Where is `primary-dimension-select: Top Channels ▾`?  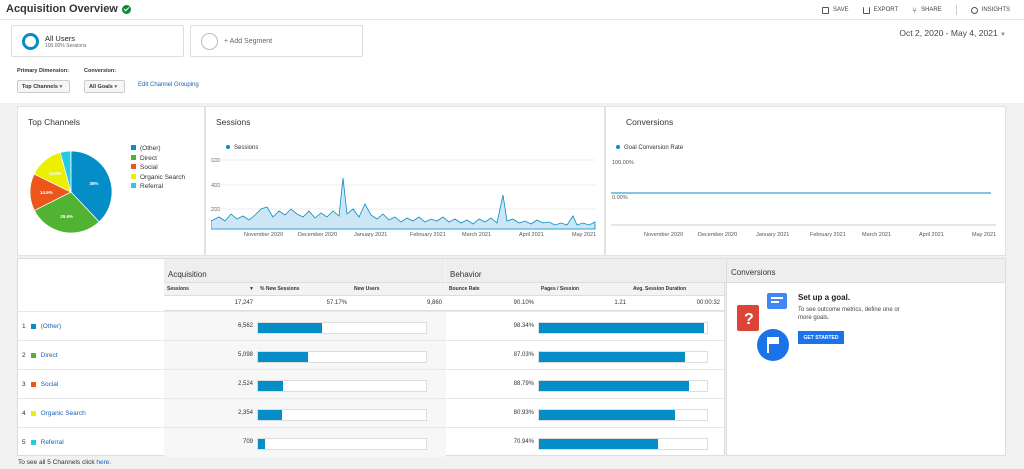
primary-dimension-select: Top Channels ▾ is located at coordinates (43, 86).